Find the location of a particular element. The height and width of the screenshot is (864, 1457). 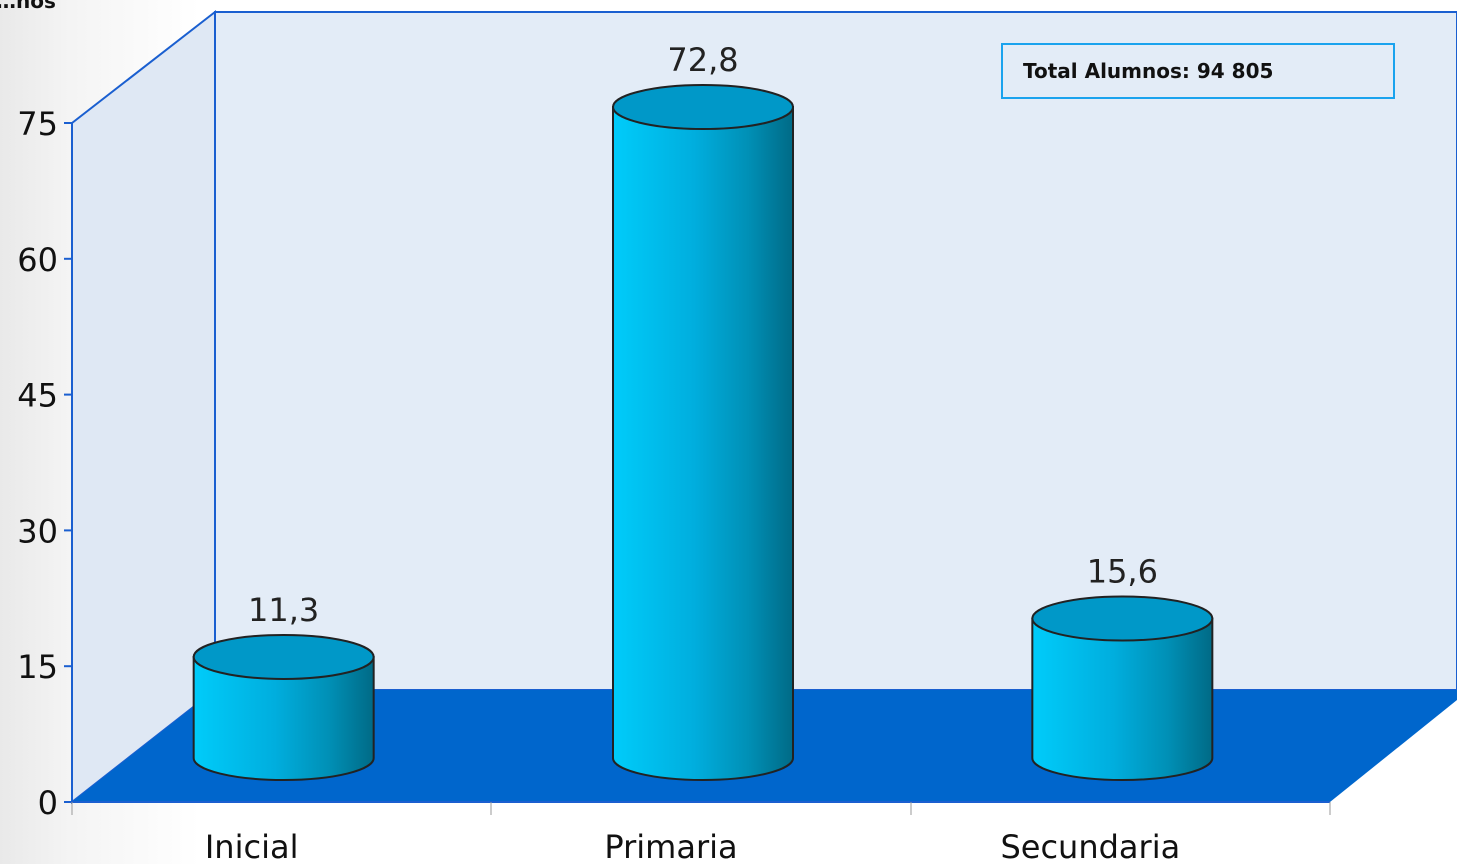

y-tick-label: 60 is located at coordinates (37, 260).